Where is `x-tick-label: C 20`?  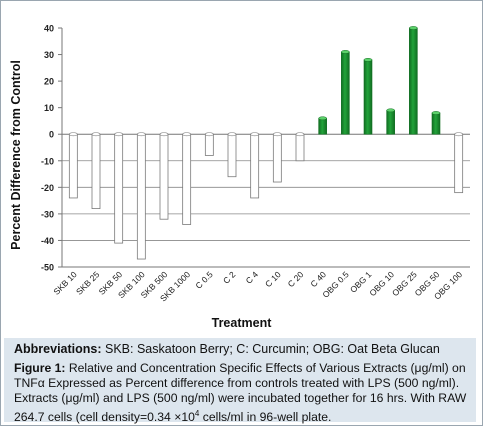 x-tick-label: C 20 is located at coordinates (296, 279).